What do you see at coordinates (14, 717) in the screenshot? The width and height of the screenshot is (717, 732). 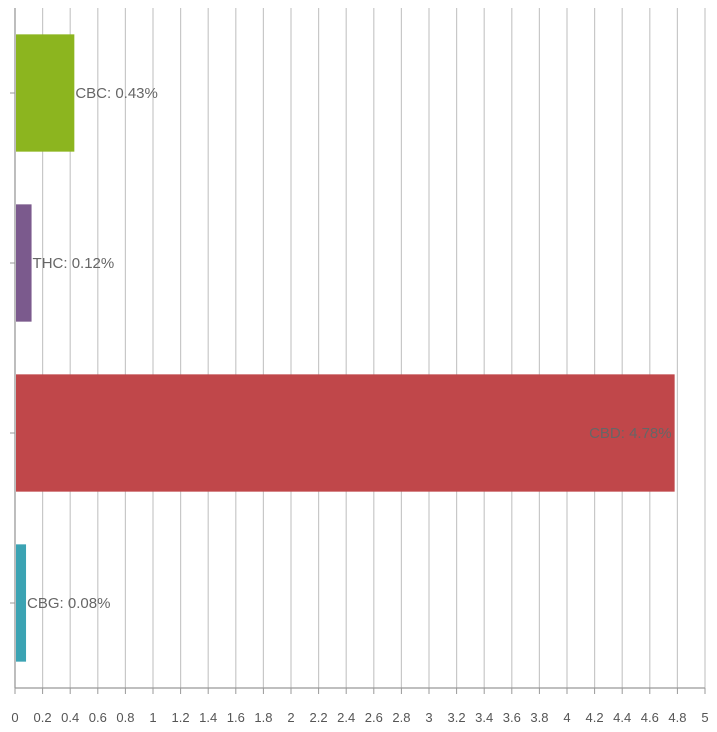 I see `x-tick-label: 0` at bounding box center [14, 717].